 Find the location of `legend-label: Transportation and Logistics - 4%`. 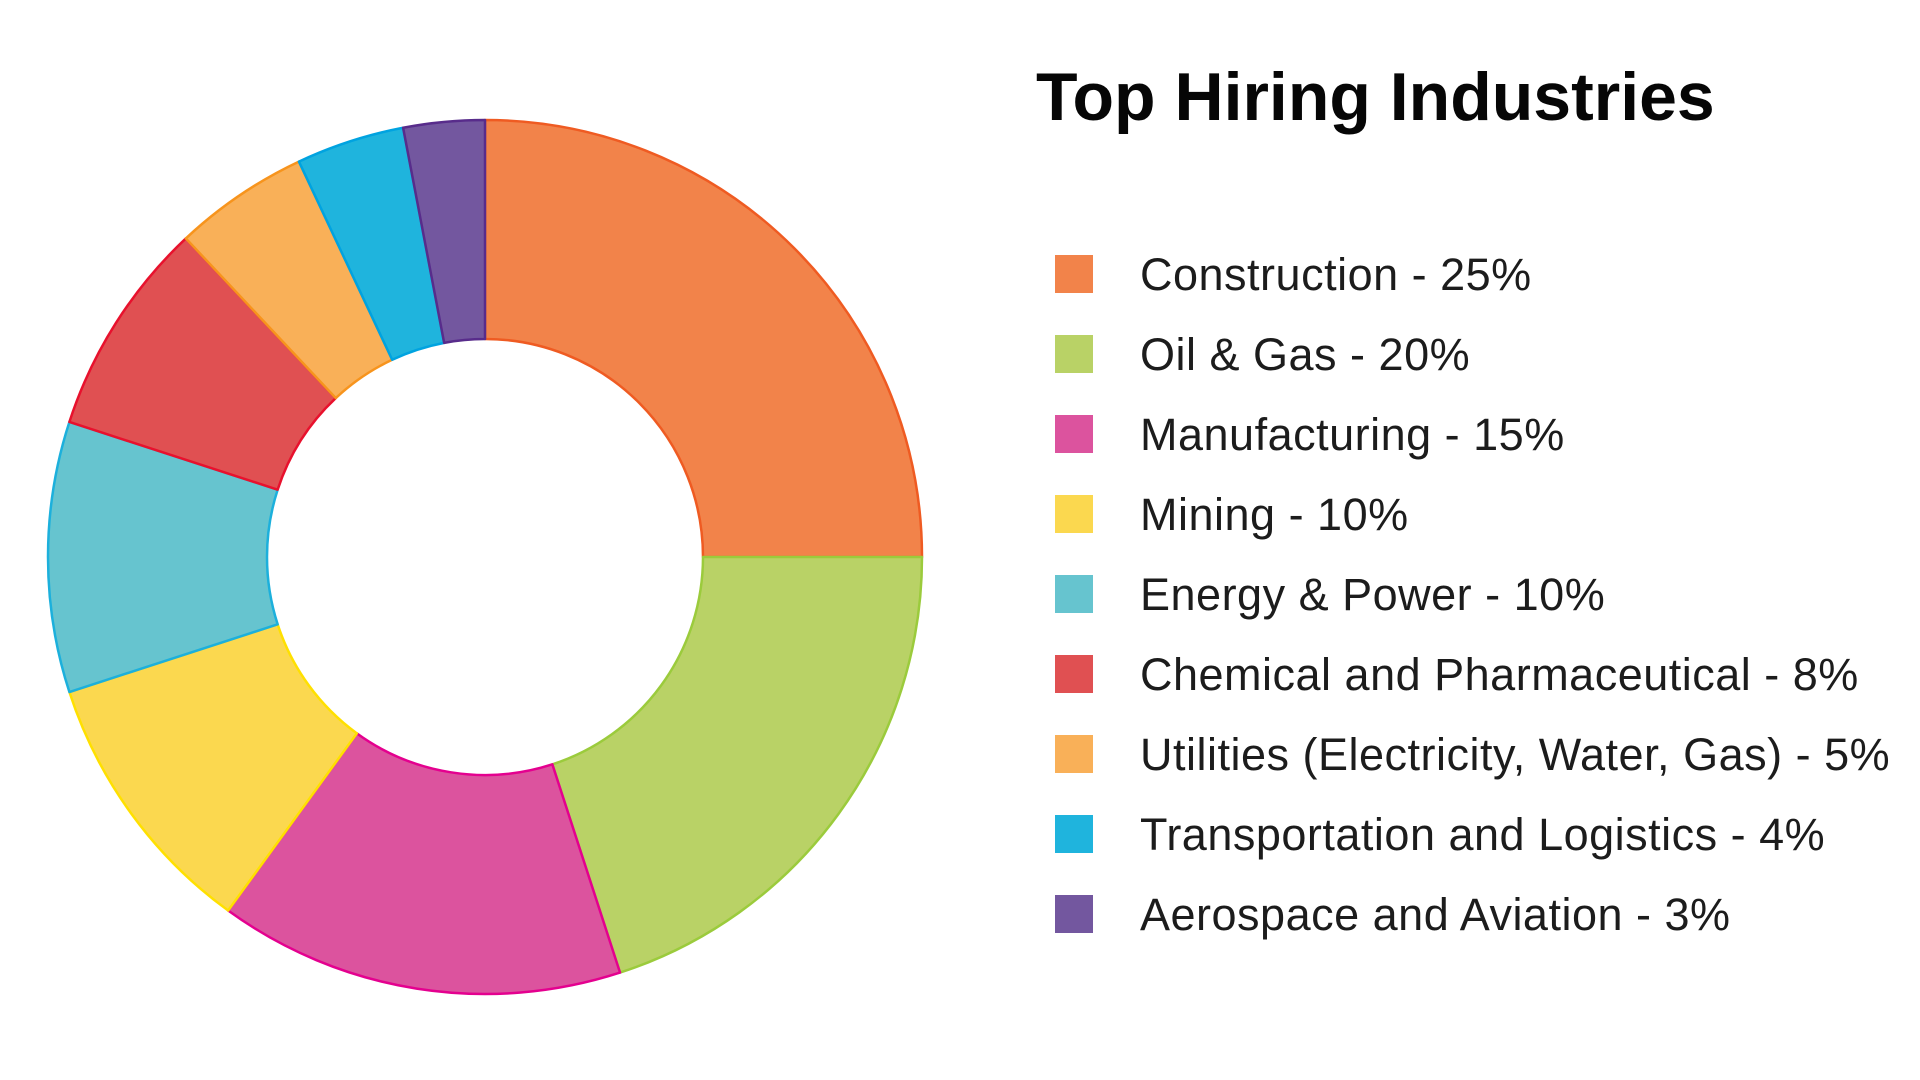

legend-label: Transportation and Logistics - 4% is located at coordinates (1483, 834).